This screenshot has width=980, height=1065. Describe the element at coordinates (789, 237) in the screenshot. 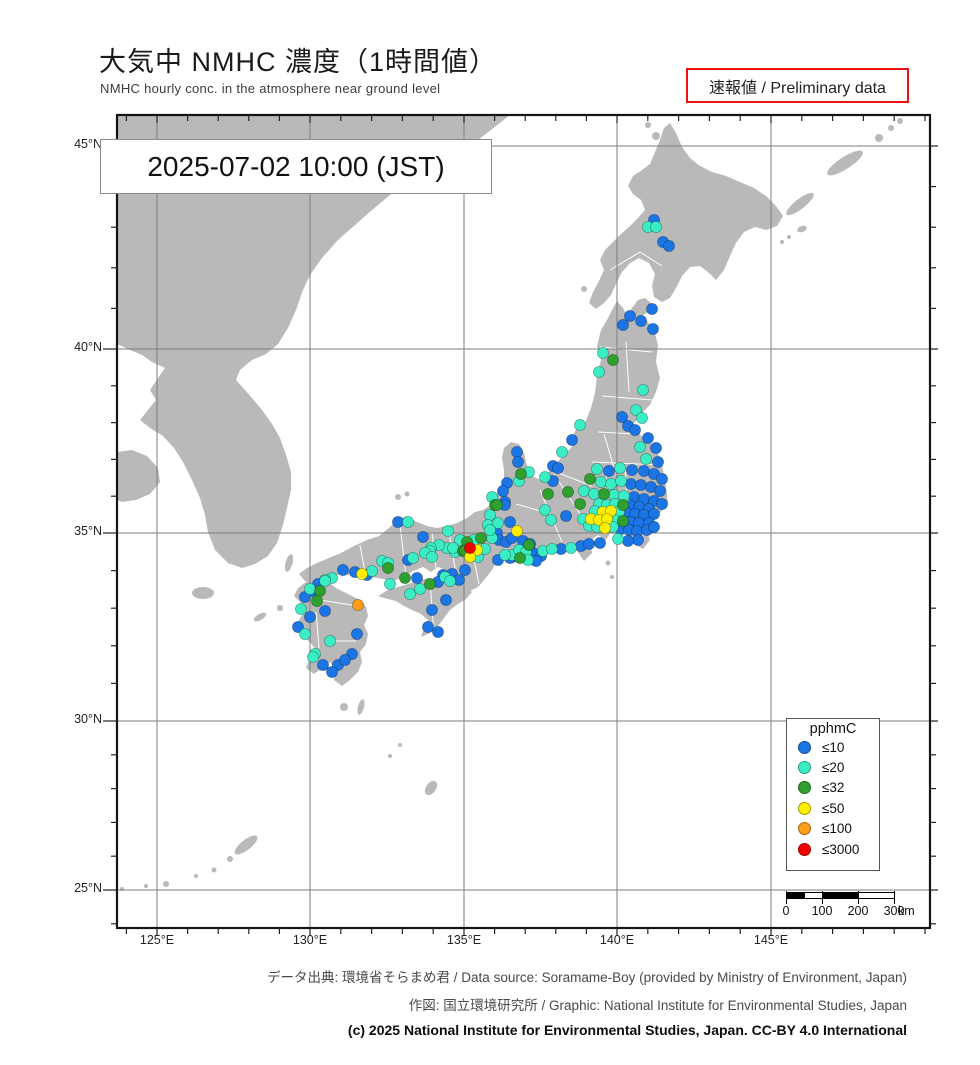

I see `habomai-islet` at that location.